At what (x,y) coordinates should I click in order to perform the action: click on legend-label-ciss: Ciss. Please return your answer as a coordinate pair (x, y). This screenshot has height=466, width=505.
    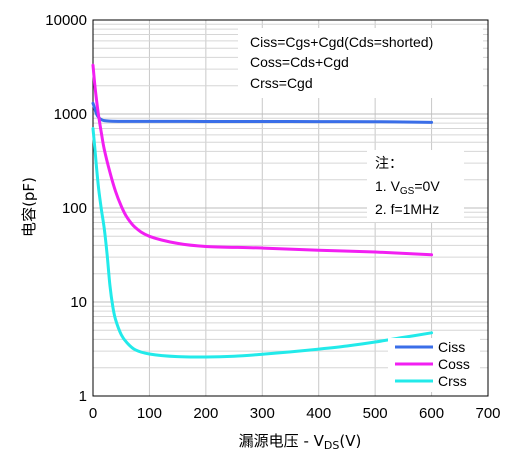
    Looking at the image, I should click on (451, 347).